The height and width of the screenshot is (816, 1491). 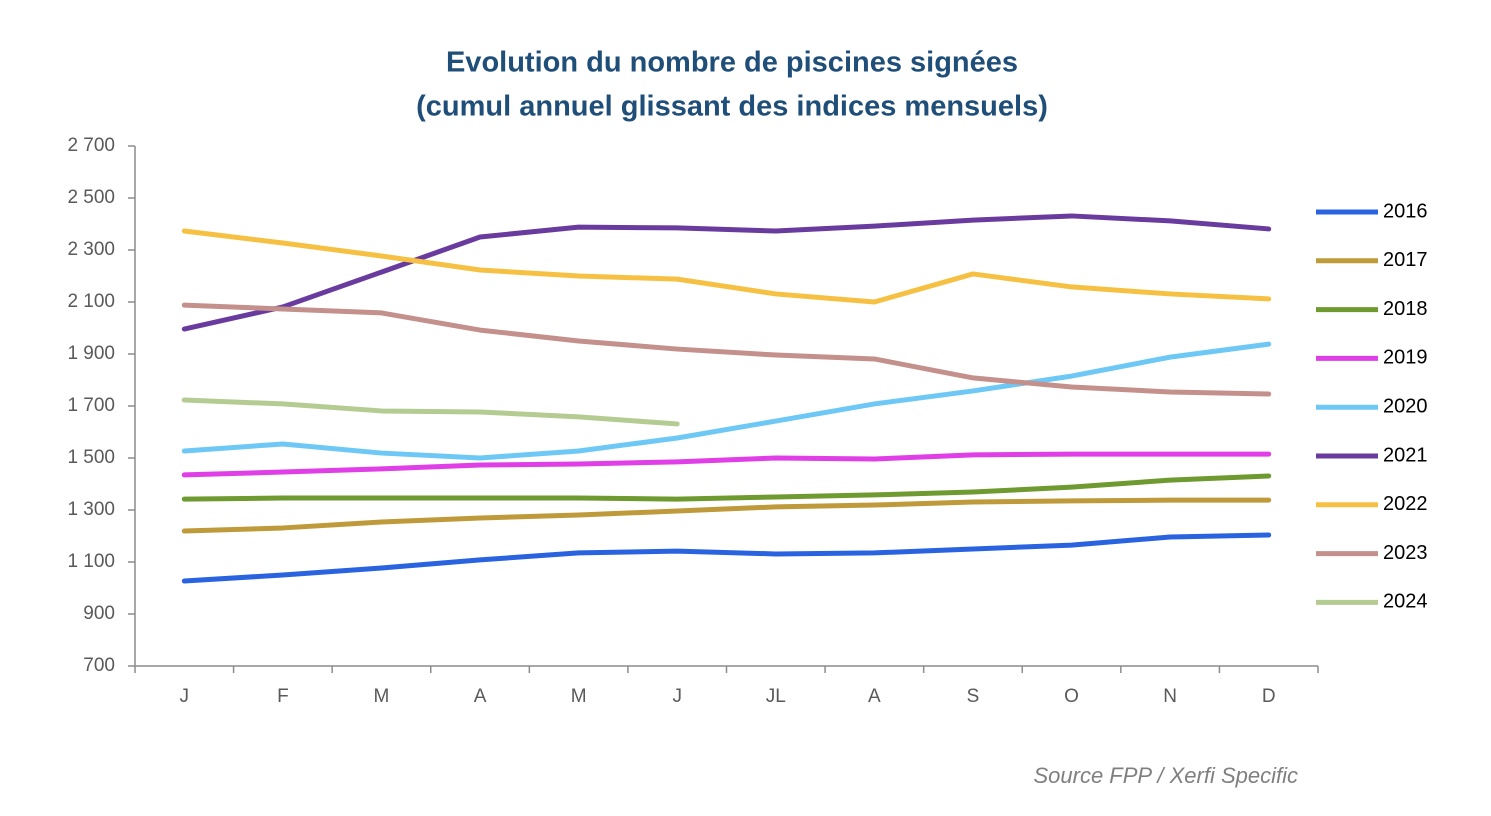 What do you see at coordinates (1405, 406) in the screenshot?
I see `legend-label: 2020` at bounding box center [1405, 406].